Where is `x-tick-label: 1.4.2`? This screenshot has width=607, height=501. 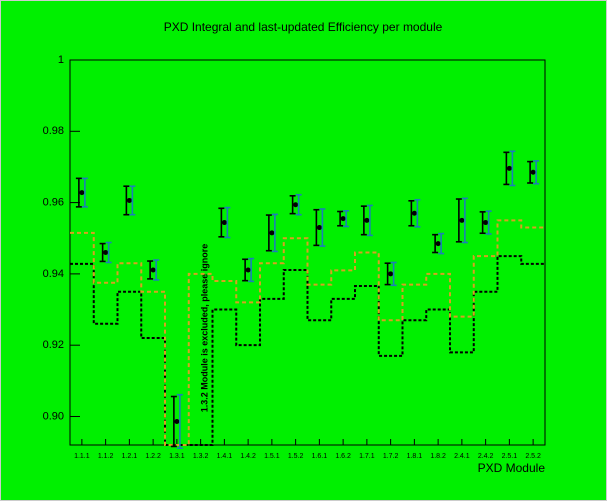 x-tick-label: 1.4.2 is located at coordinates (248, 456).